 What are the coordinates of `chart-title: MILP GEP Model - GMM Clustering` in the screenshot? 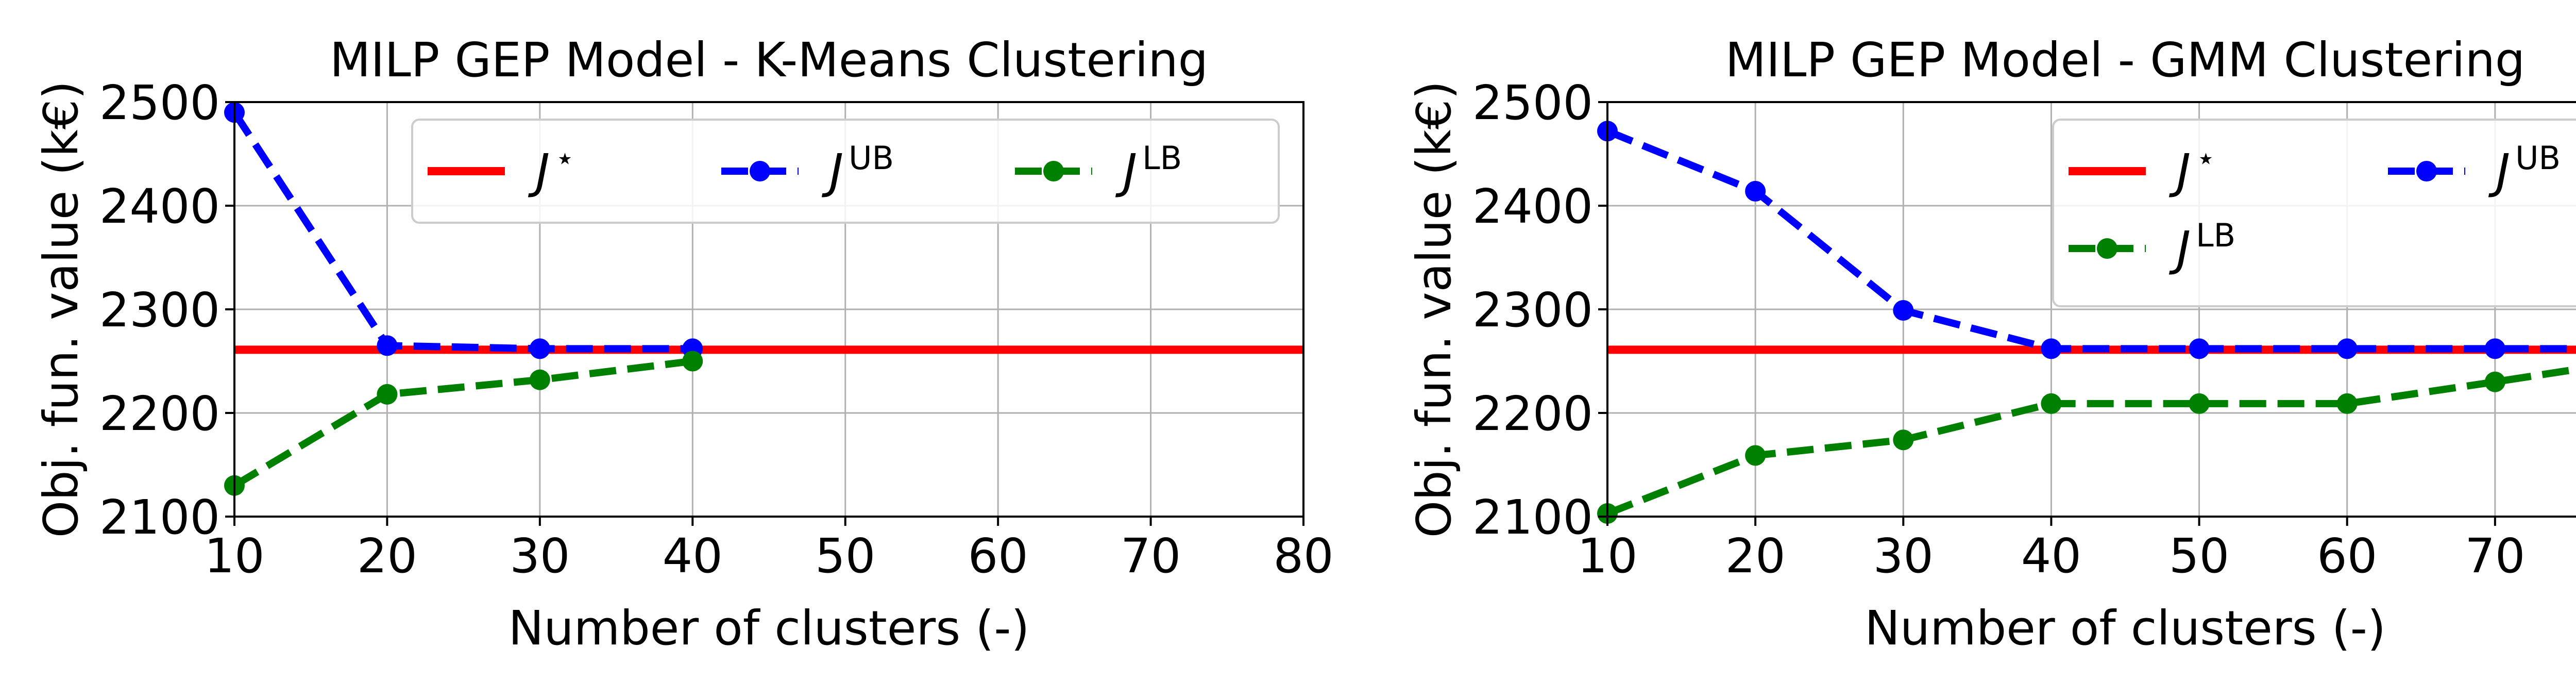 It's located at (2125, 60).